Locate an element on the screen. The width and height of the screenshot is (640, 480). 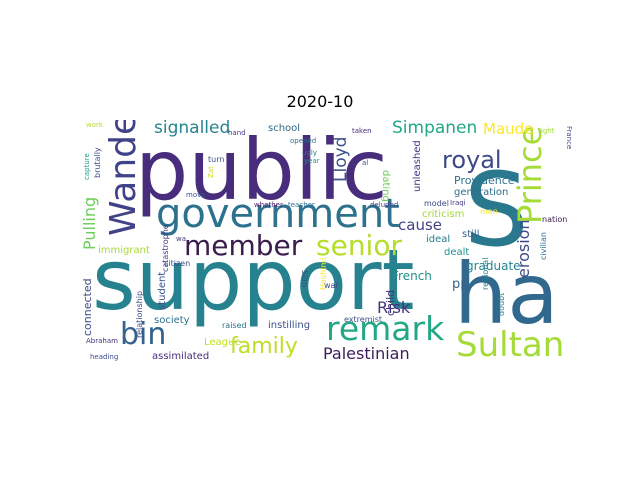
word: criticism is located at coordinates (443, 214).